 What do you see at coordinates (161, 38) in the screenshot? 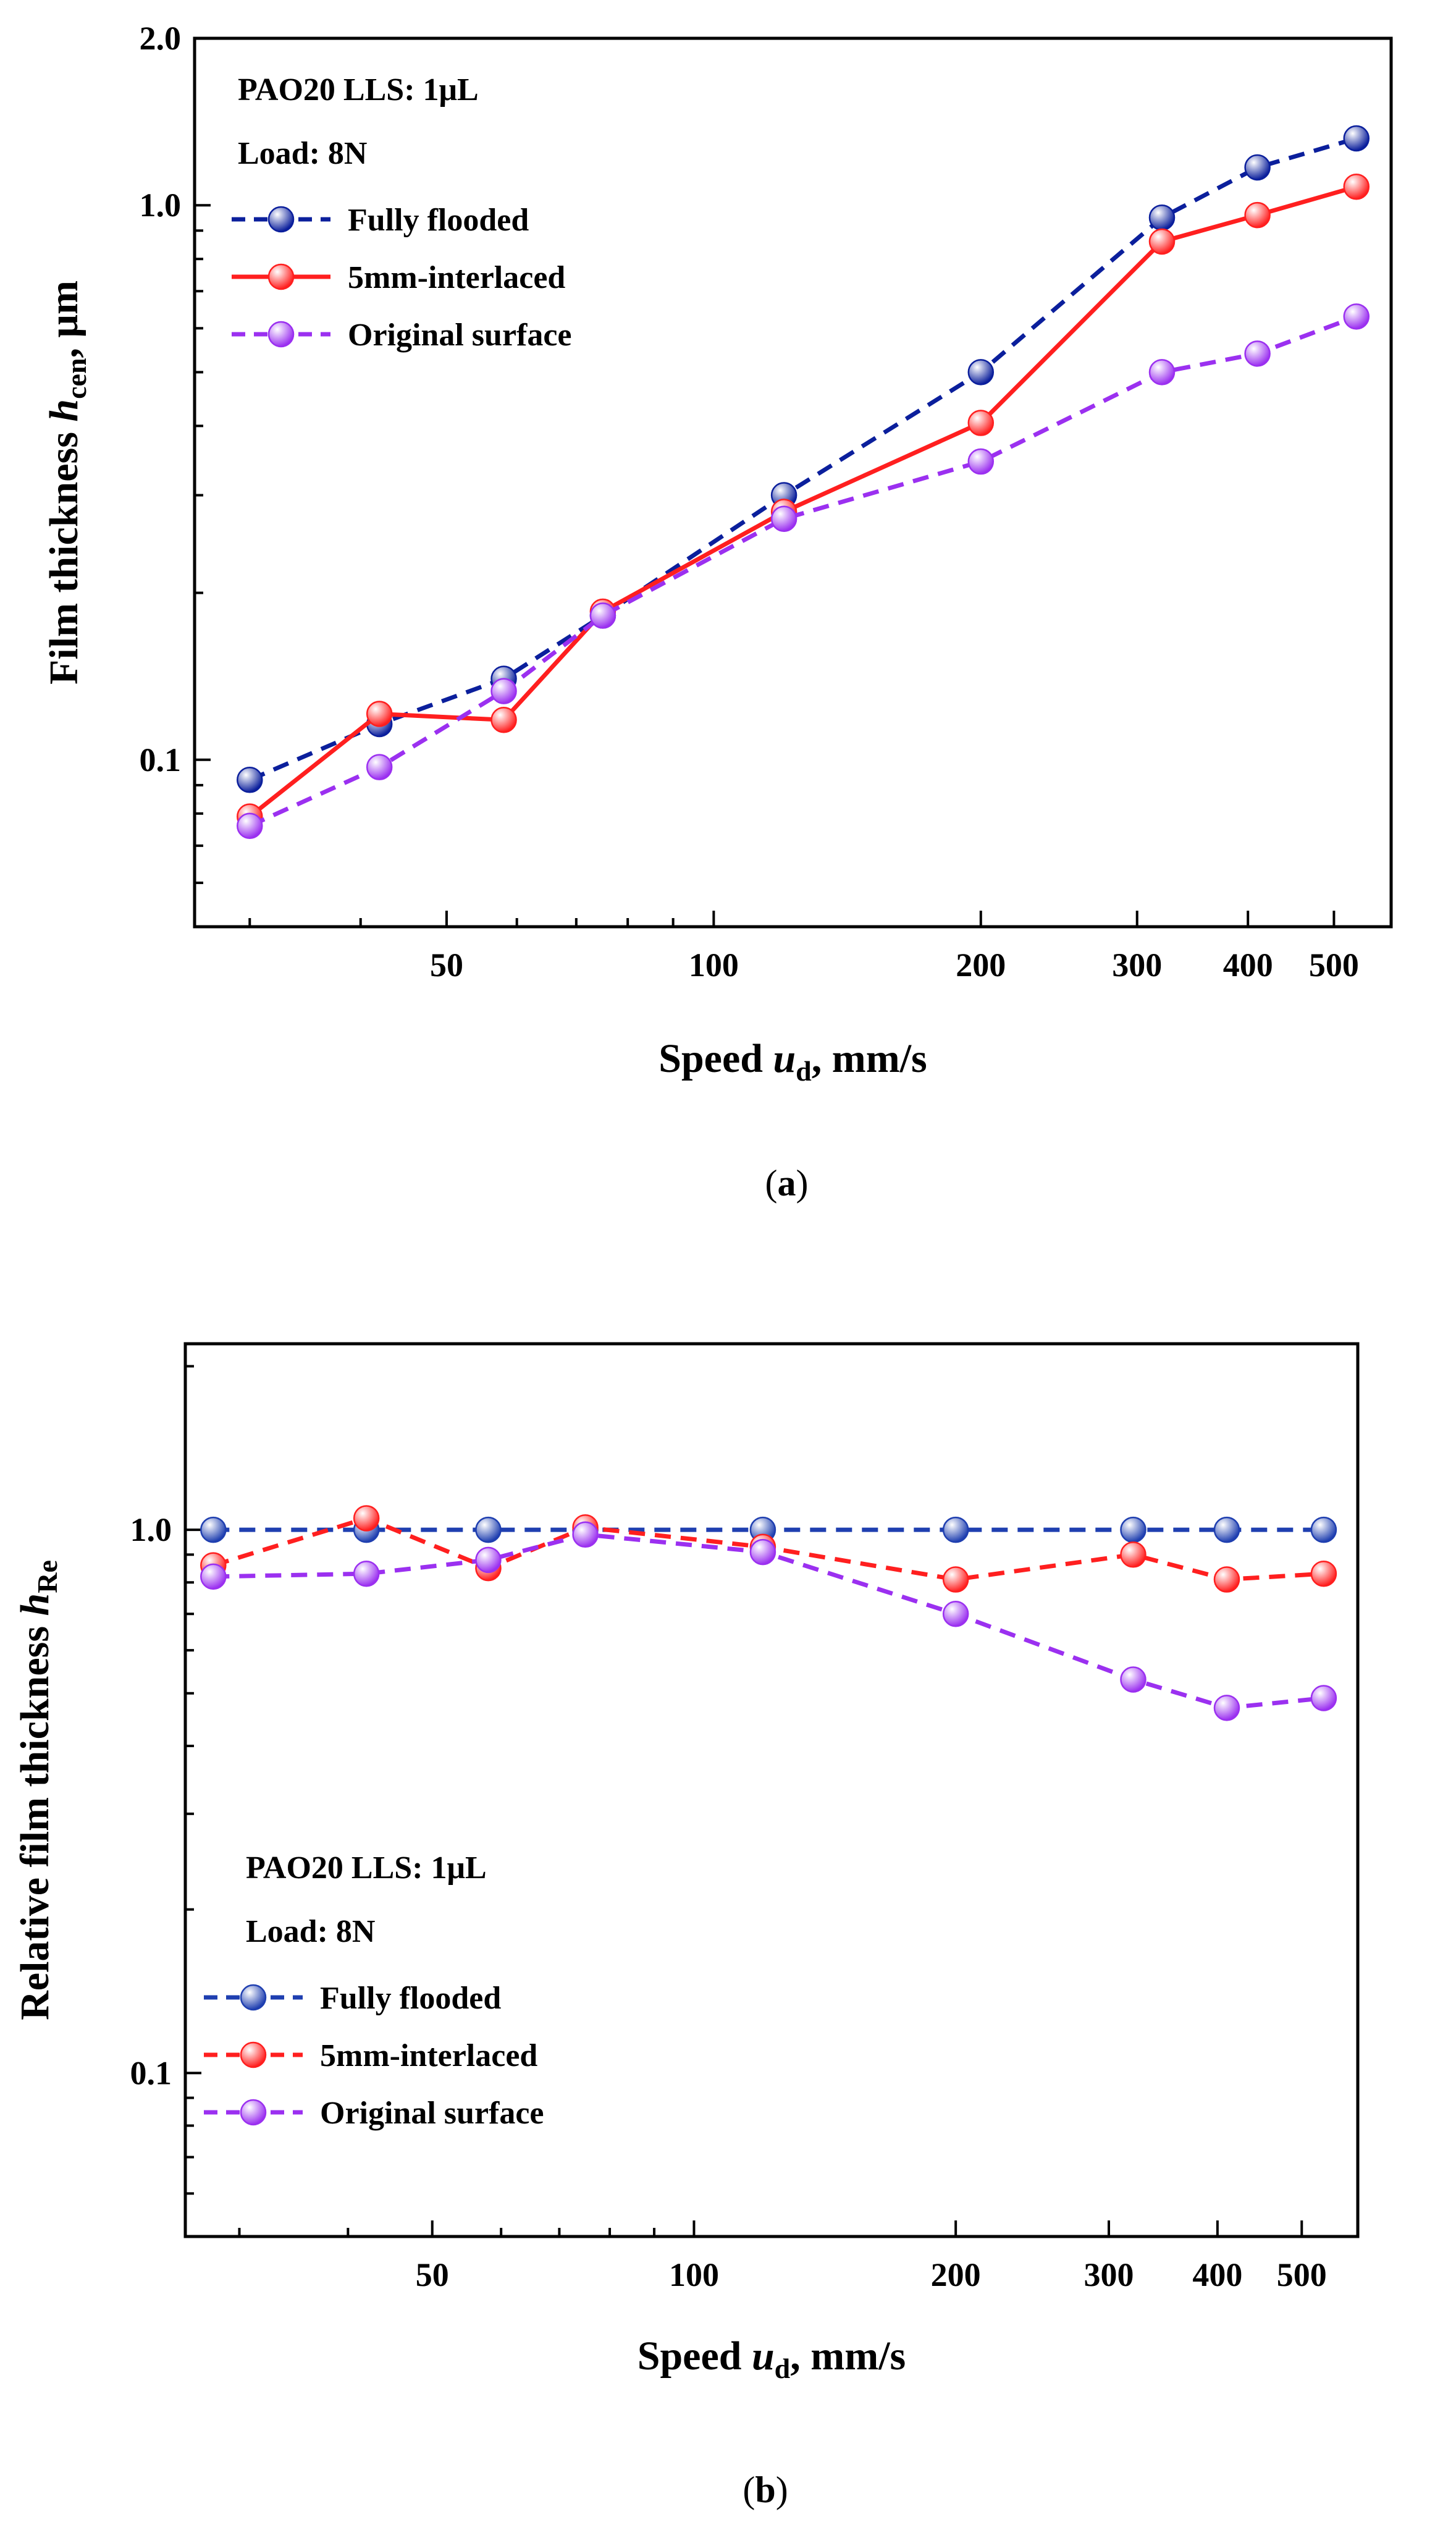
I see `y-tick-label: 2.0` at bounding box center [161, 38].